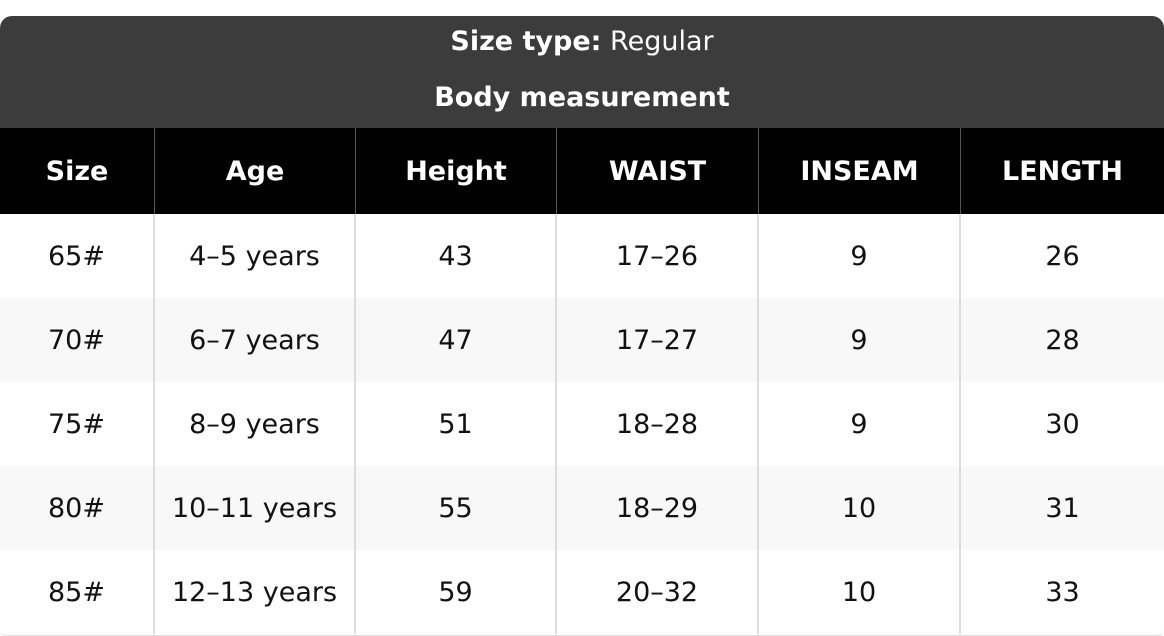 This screenshot has width=1164, height=636. What do you see at coordinates (255, 508) in the screenshot?
I see `table-cell: 10–11 years` at bounding box center [255, 508].